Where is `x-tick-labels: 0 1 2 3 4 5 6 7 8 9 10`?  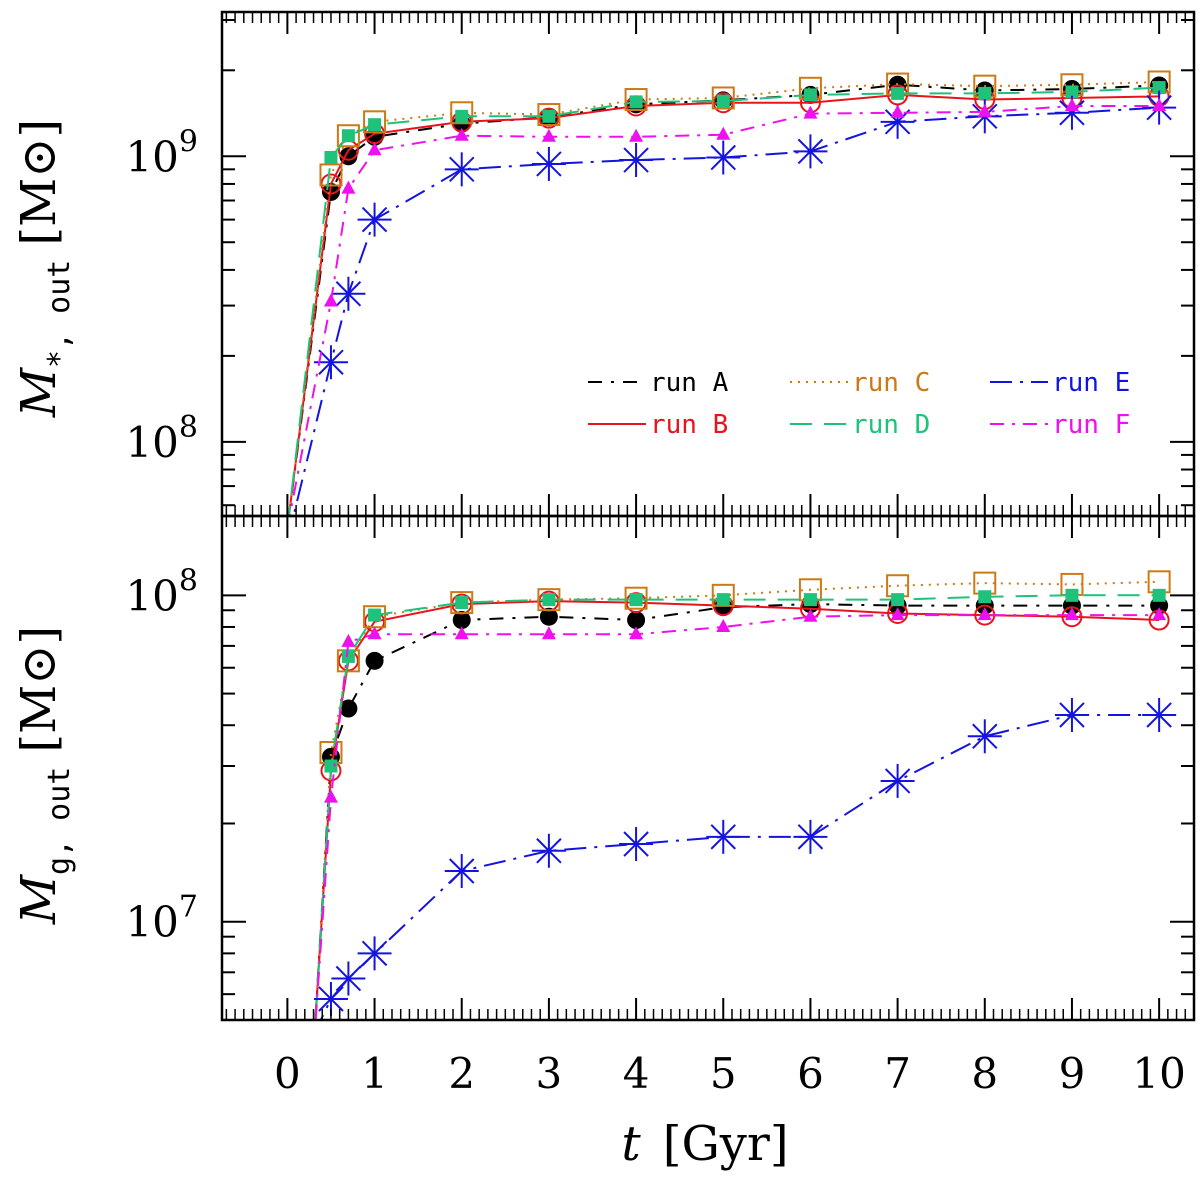 x-tick-labels: 0 1 2 3 4 5 6 7 8 9 10 is located at coordinates (730, 1073).